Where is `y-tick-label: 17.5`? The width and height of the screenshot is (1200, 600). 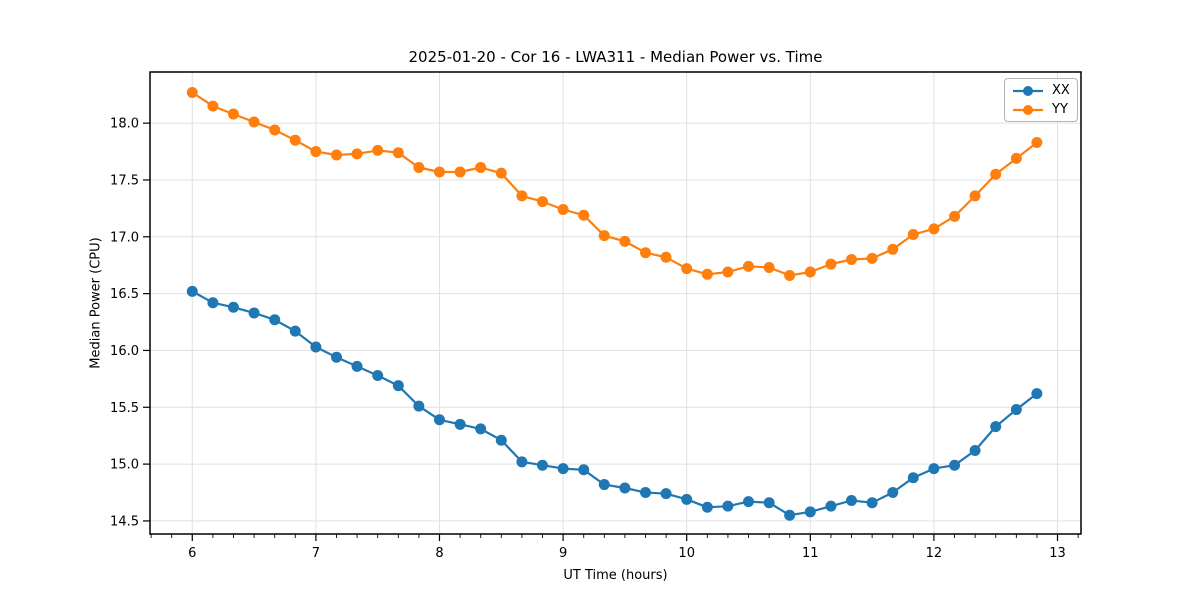 y-tick-label: 17.5 is located at coordinates (124, 180).